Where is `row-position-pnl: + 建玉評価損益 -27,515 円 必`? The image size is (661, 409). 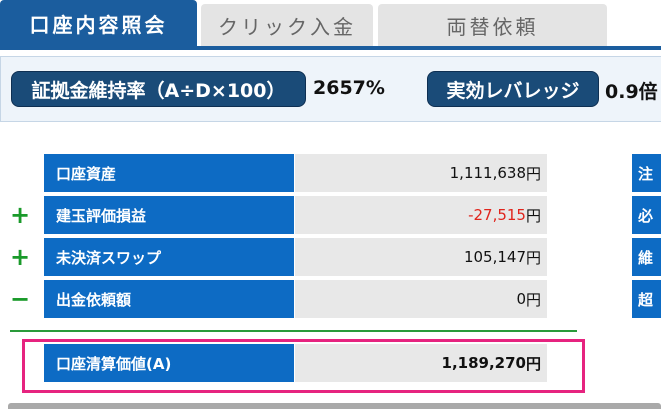 row-position-pnl: + 建玉評価損益 -27,515 円 必 is located at coordinates (330, 215).